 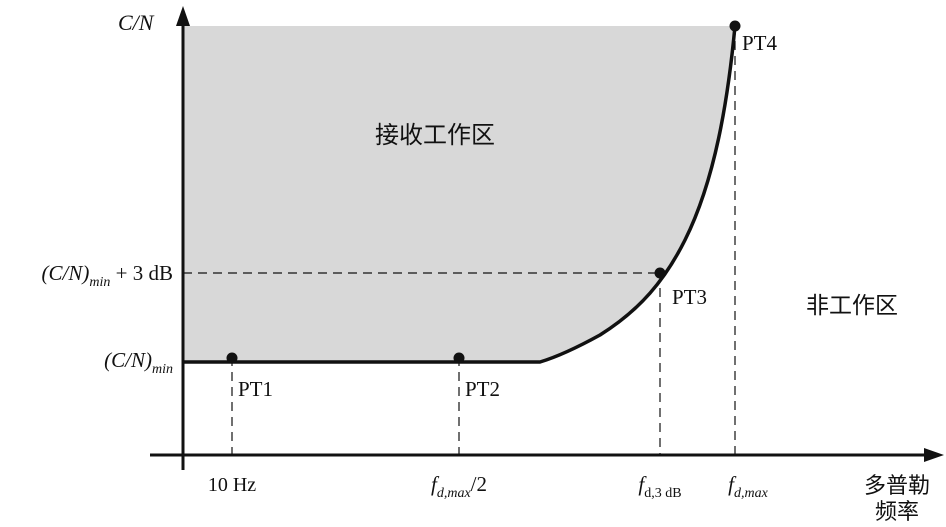 What do you see at coordinates (232, 485) in the screenshot?
I see `x-tick-10hz: 10 Hz` at bounding box center [232, 485].